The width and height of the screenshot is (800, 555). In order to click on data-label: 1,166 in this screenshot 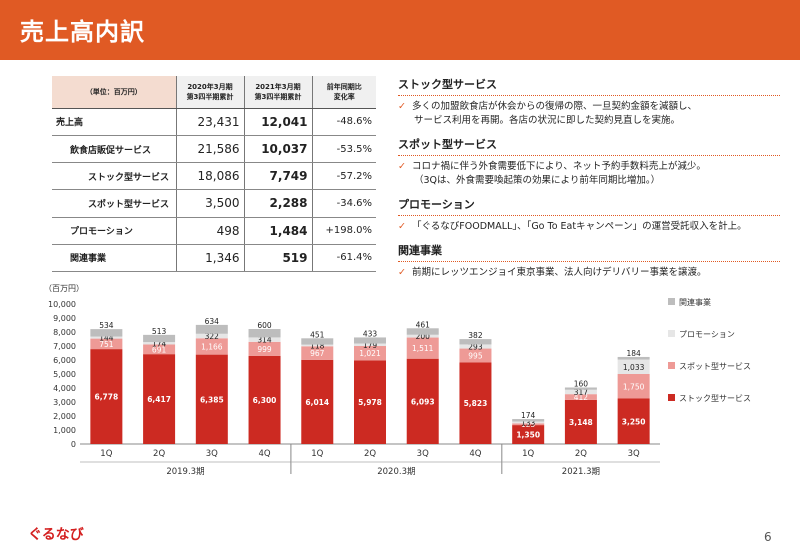, I will do `click(212, 346)`.